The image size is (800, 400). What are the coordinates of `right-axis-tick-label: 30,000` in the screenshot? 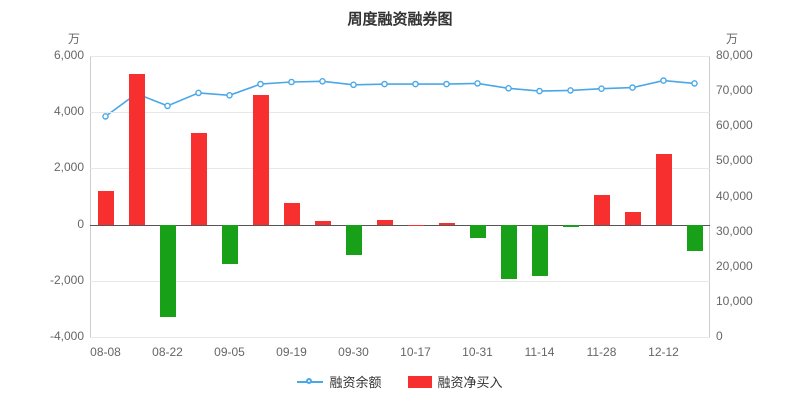 It's located at (734, 230).